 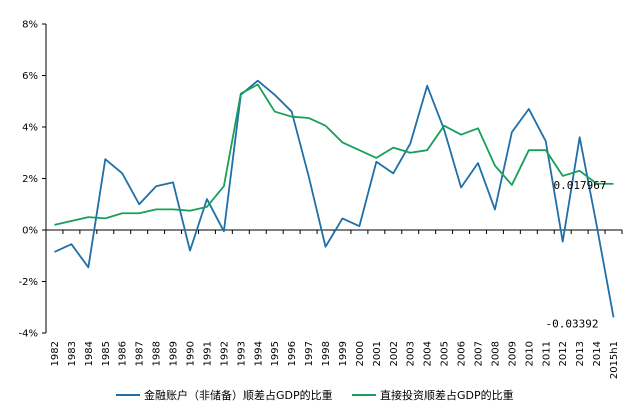 I want to click on x-tick-label: 1994, so click(x=258, y=353).